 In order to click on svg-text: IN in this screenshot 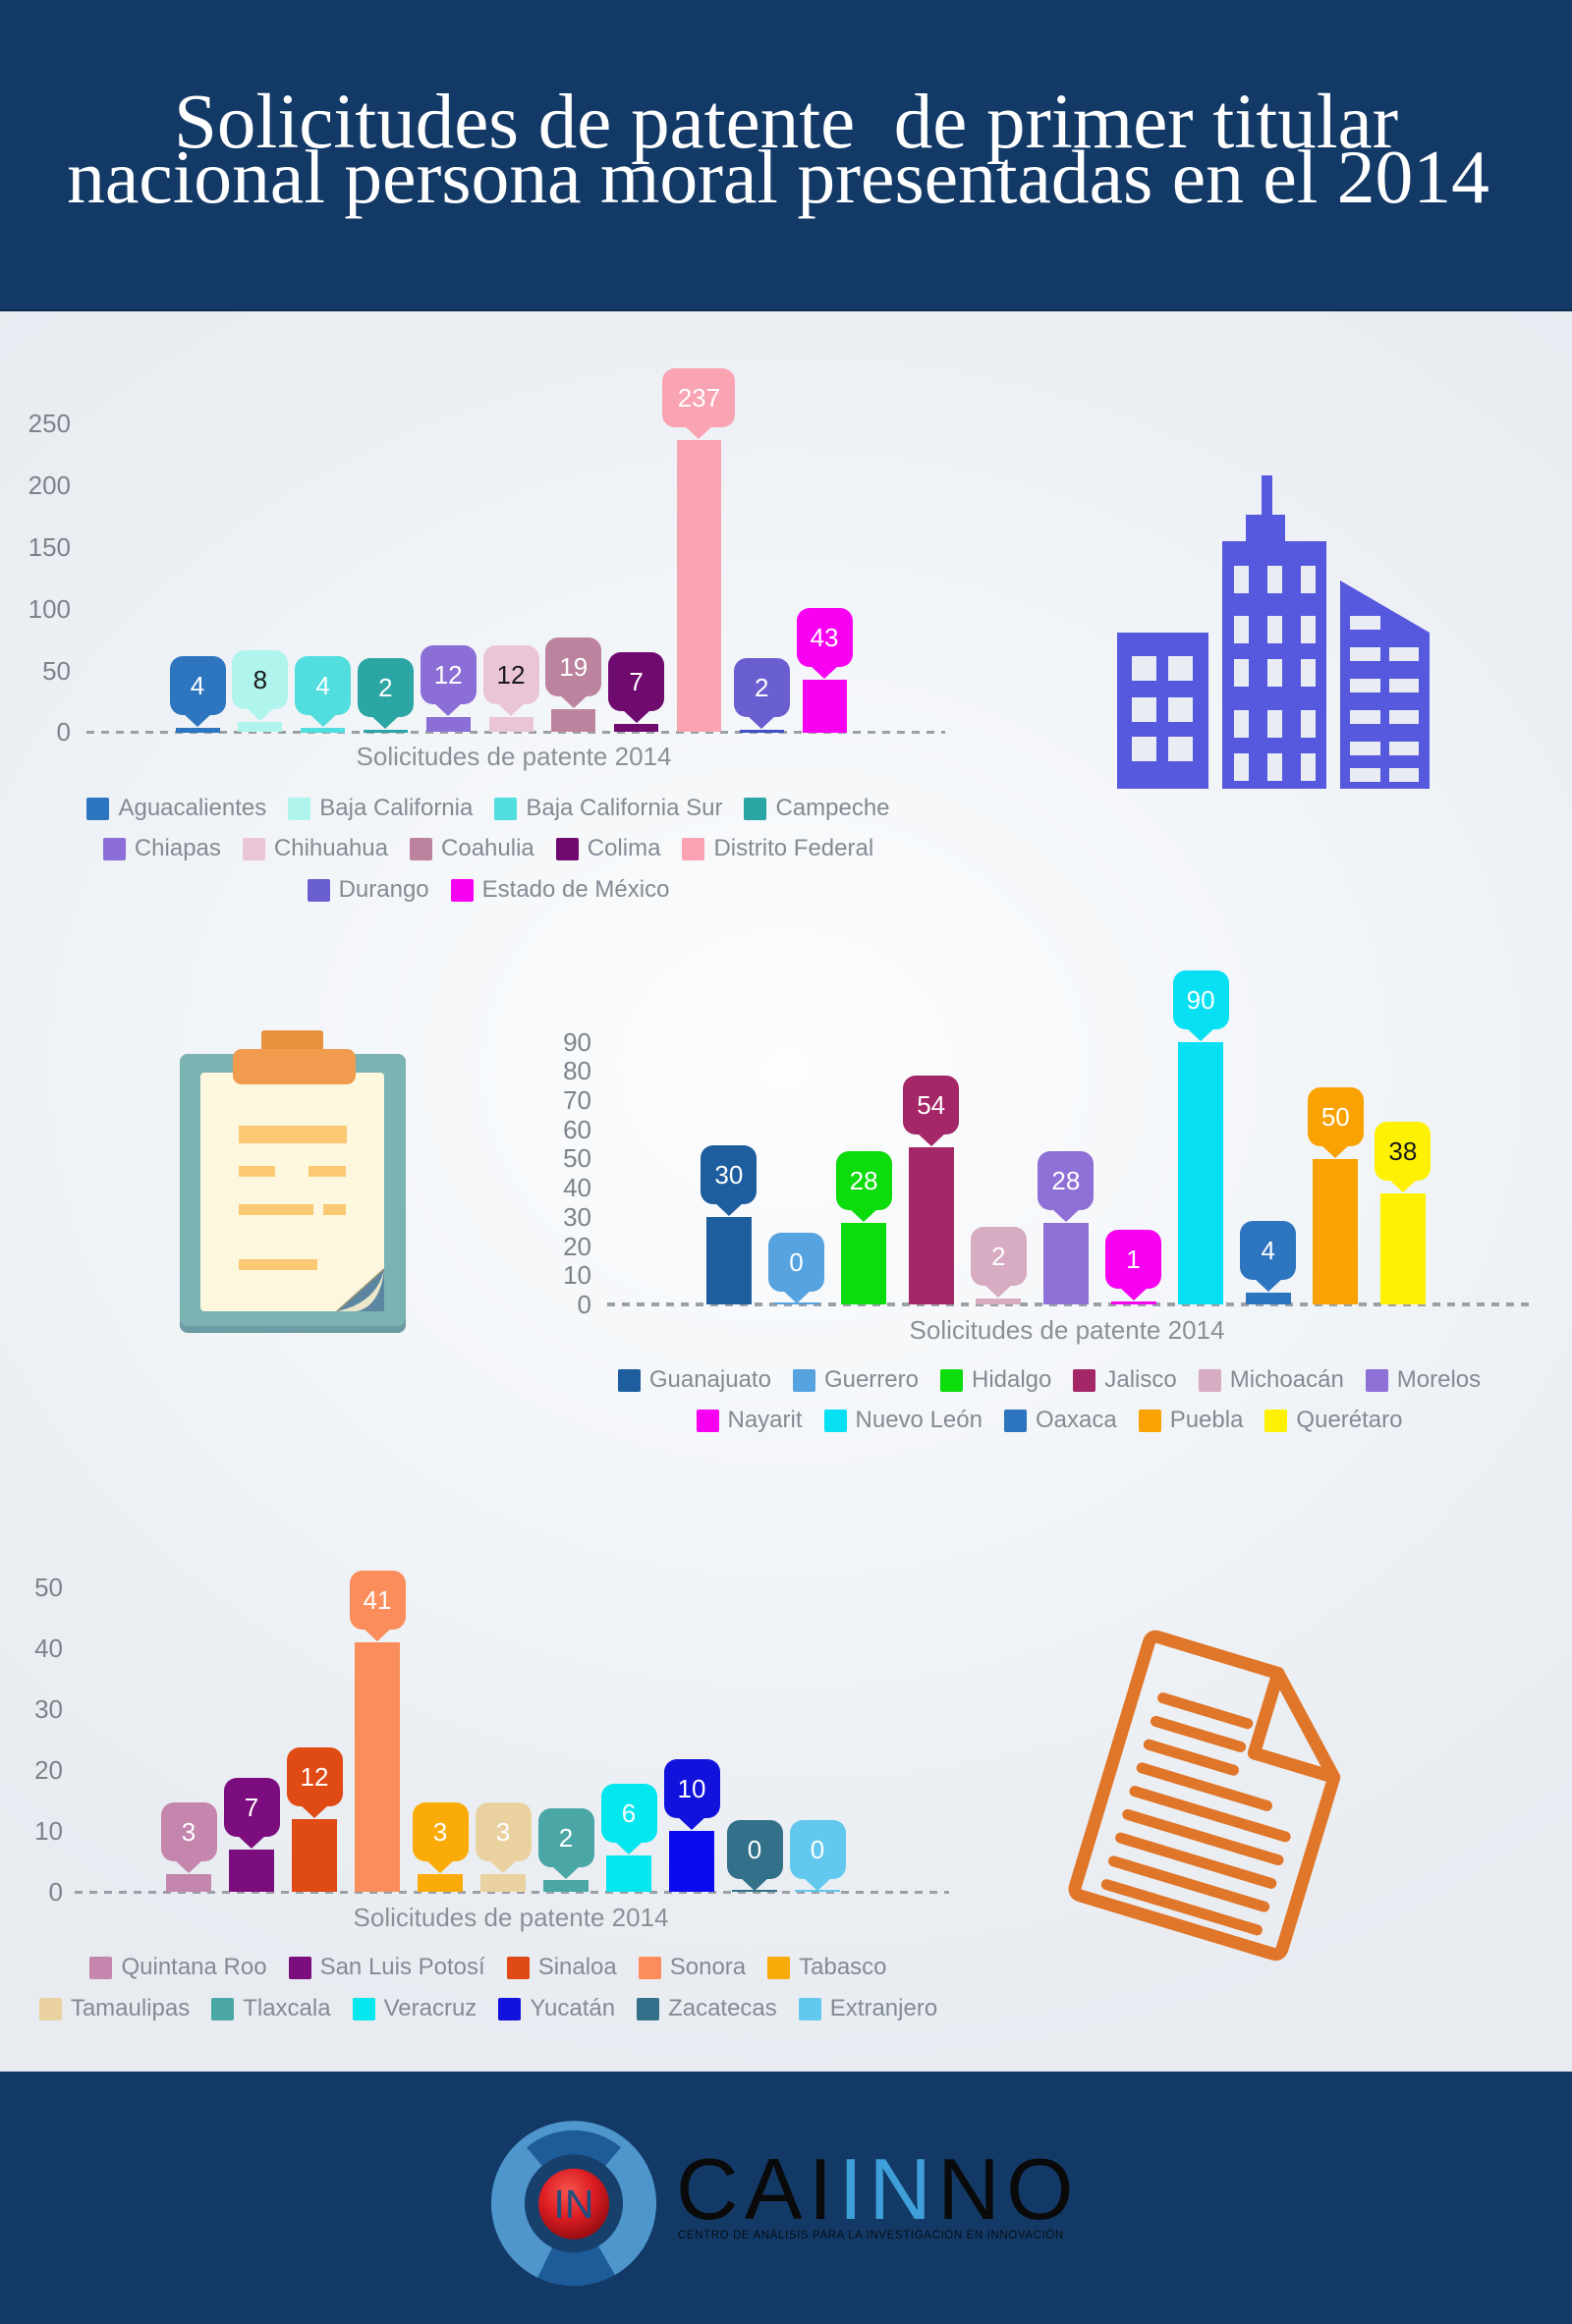, I will do `click(574, 2204)`.